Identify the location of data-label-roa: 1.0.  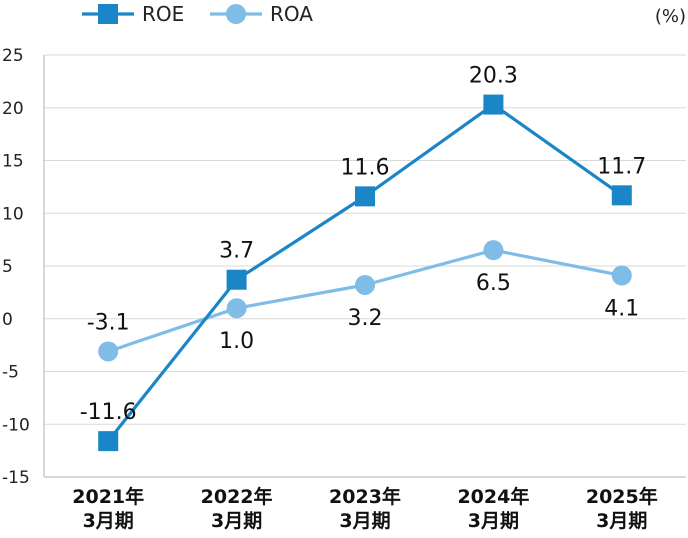
(236, 341).